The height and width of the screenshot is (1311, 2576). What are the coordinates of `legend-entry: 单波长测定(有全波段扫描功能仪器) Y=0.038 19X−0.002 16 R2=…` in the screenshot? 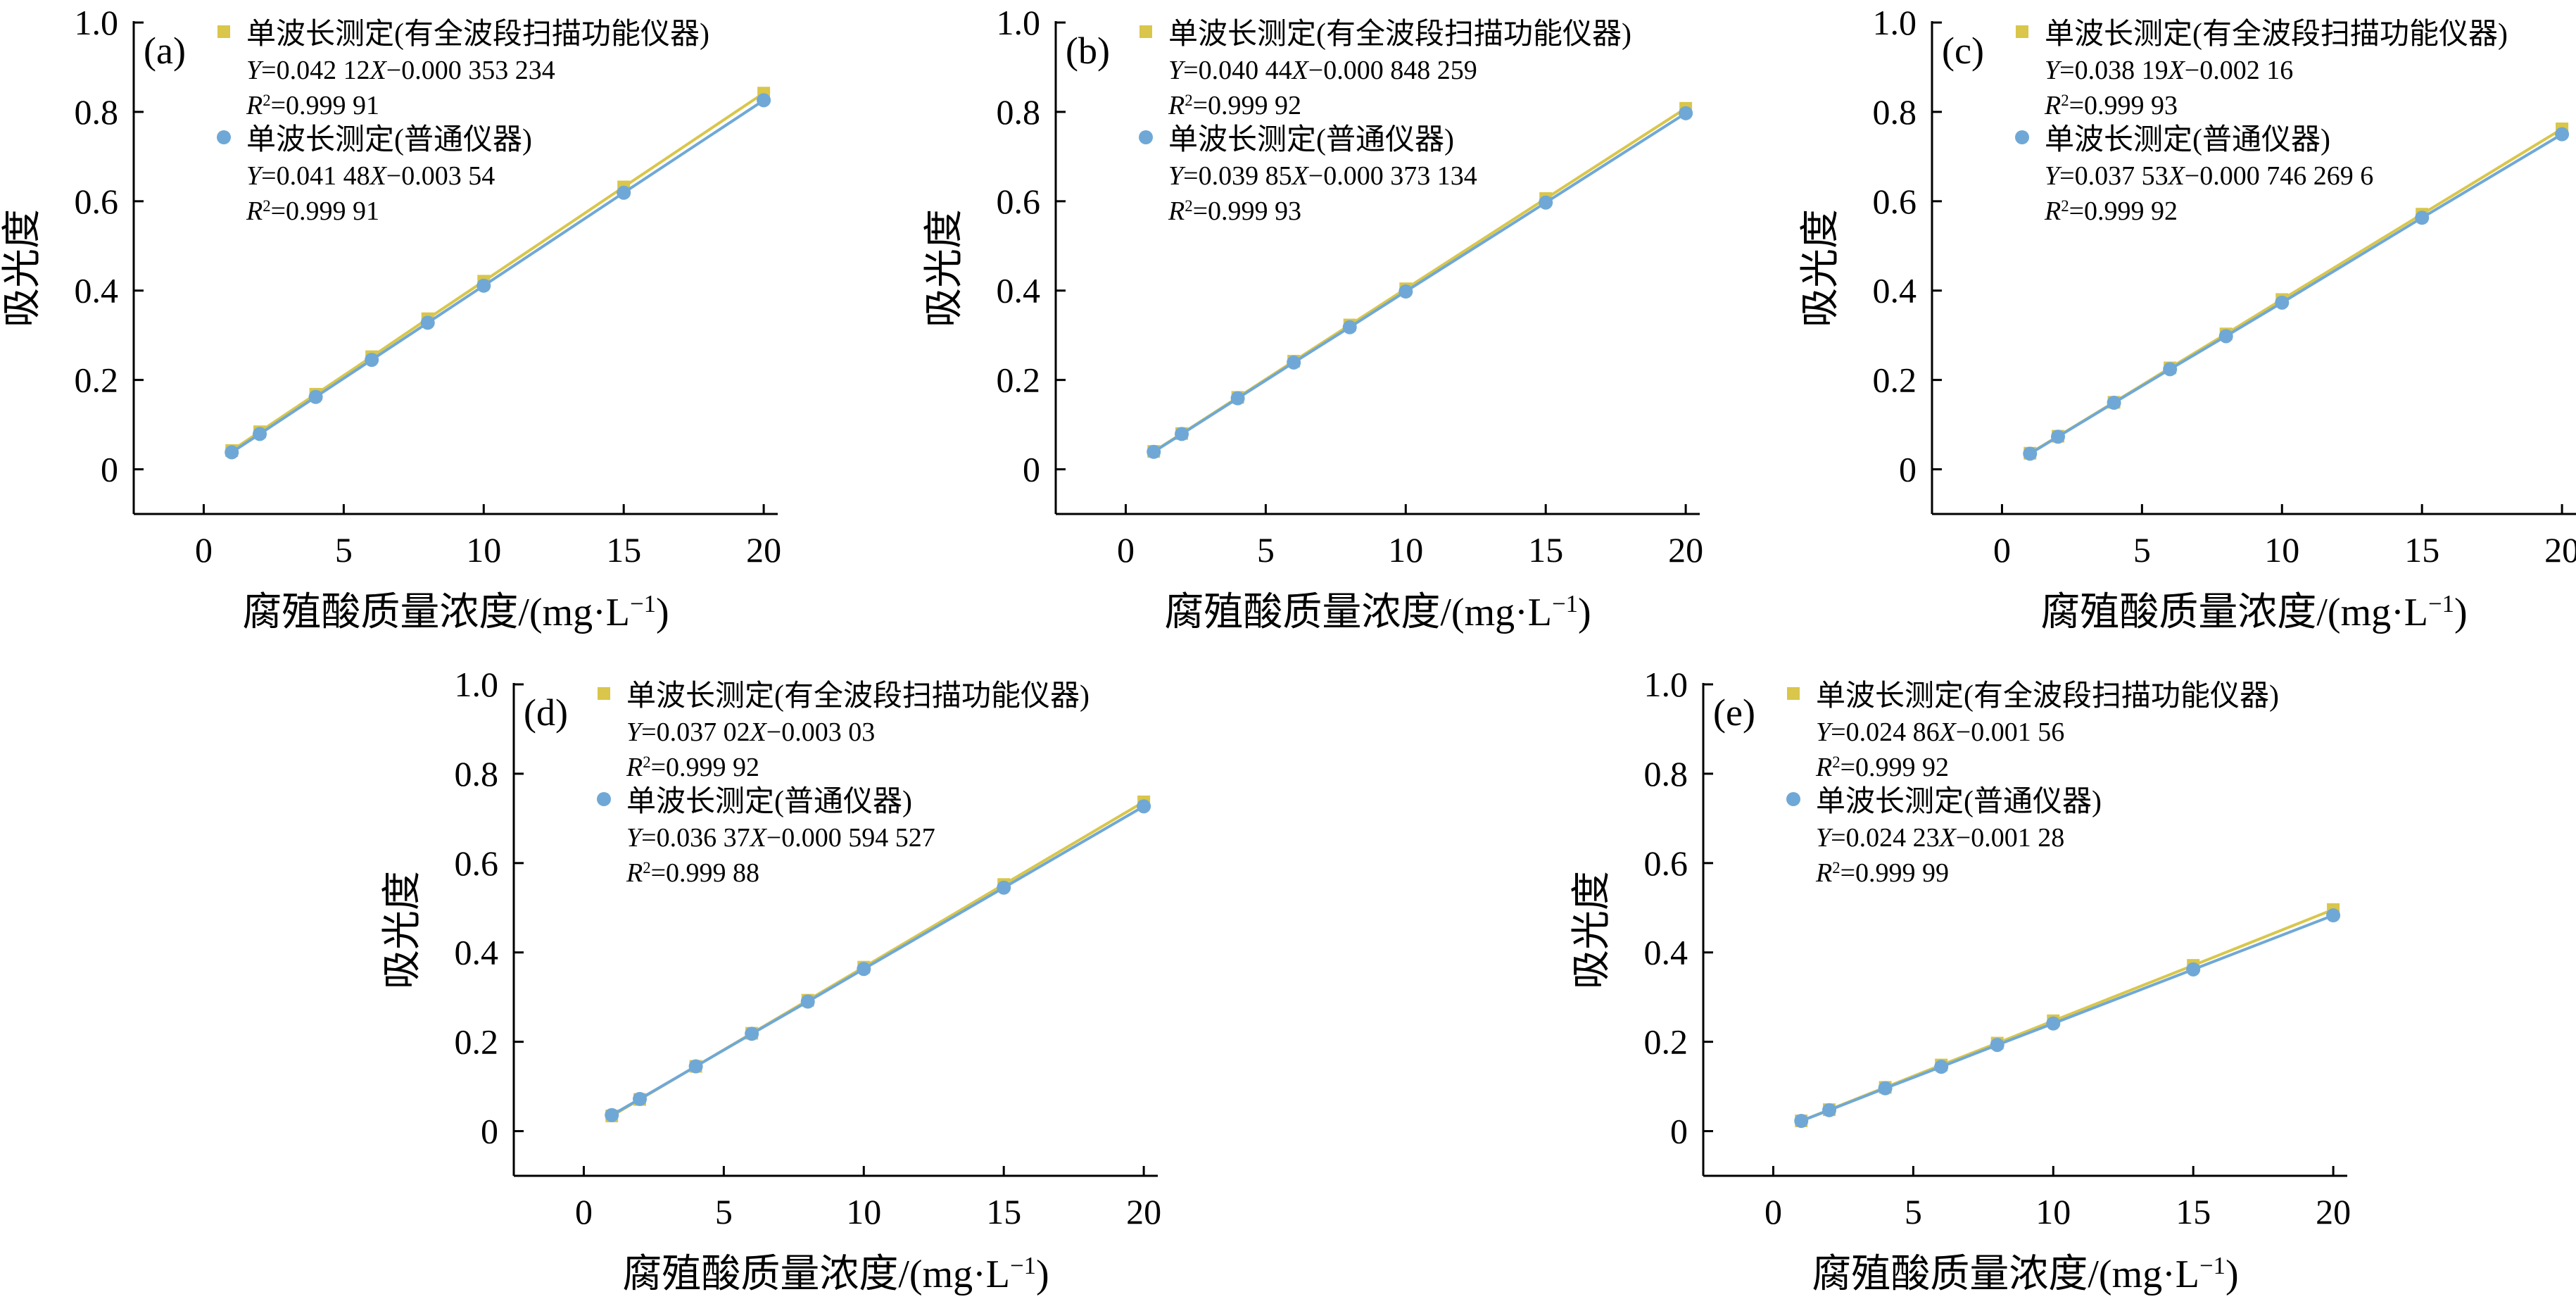 It's located at (2262, 69).